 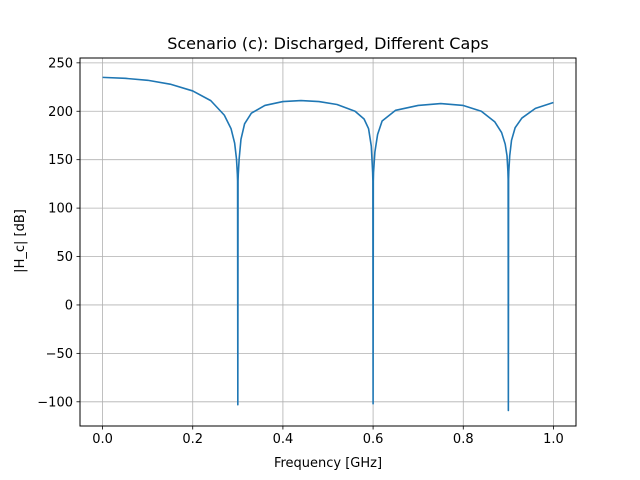 I want to click on x-tick-label: 0.6, so click(x=373, y=439).